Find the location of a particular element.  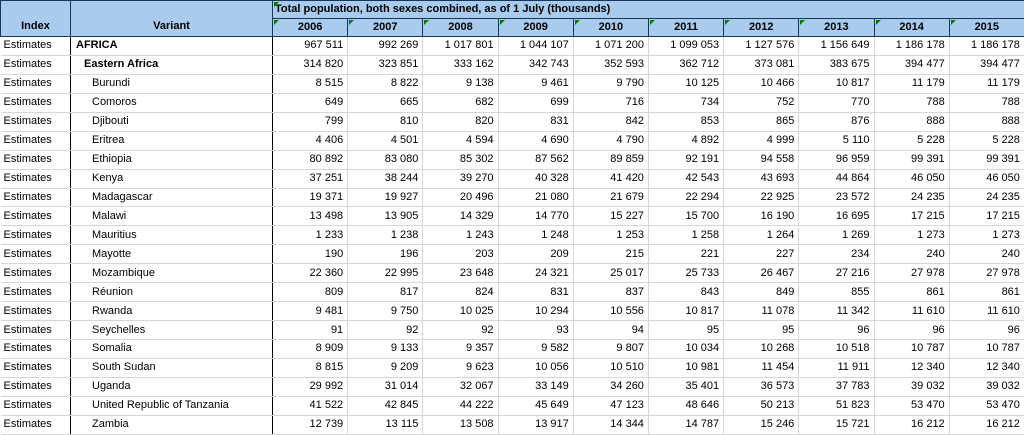

value-cell: 35 401 is located at coordinates (685, 386).